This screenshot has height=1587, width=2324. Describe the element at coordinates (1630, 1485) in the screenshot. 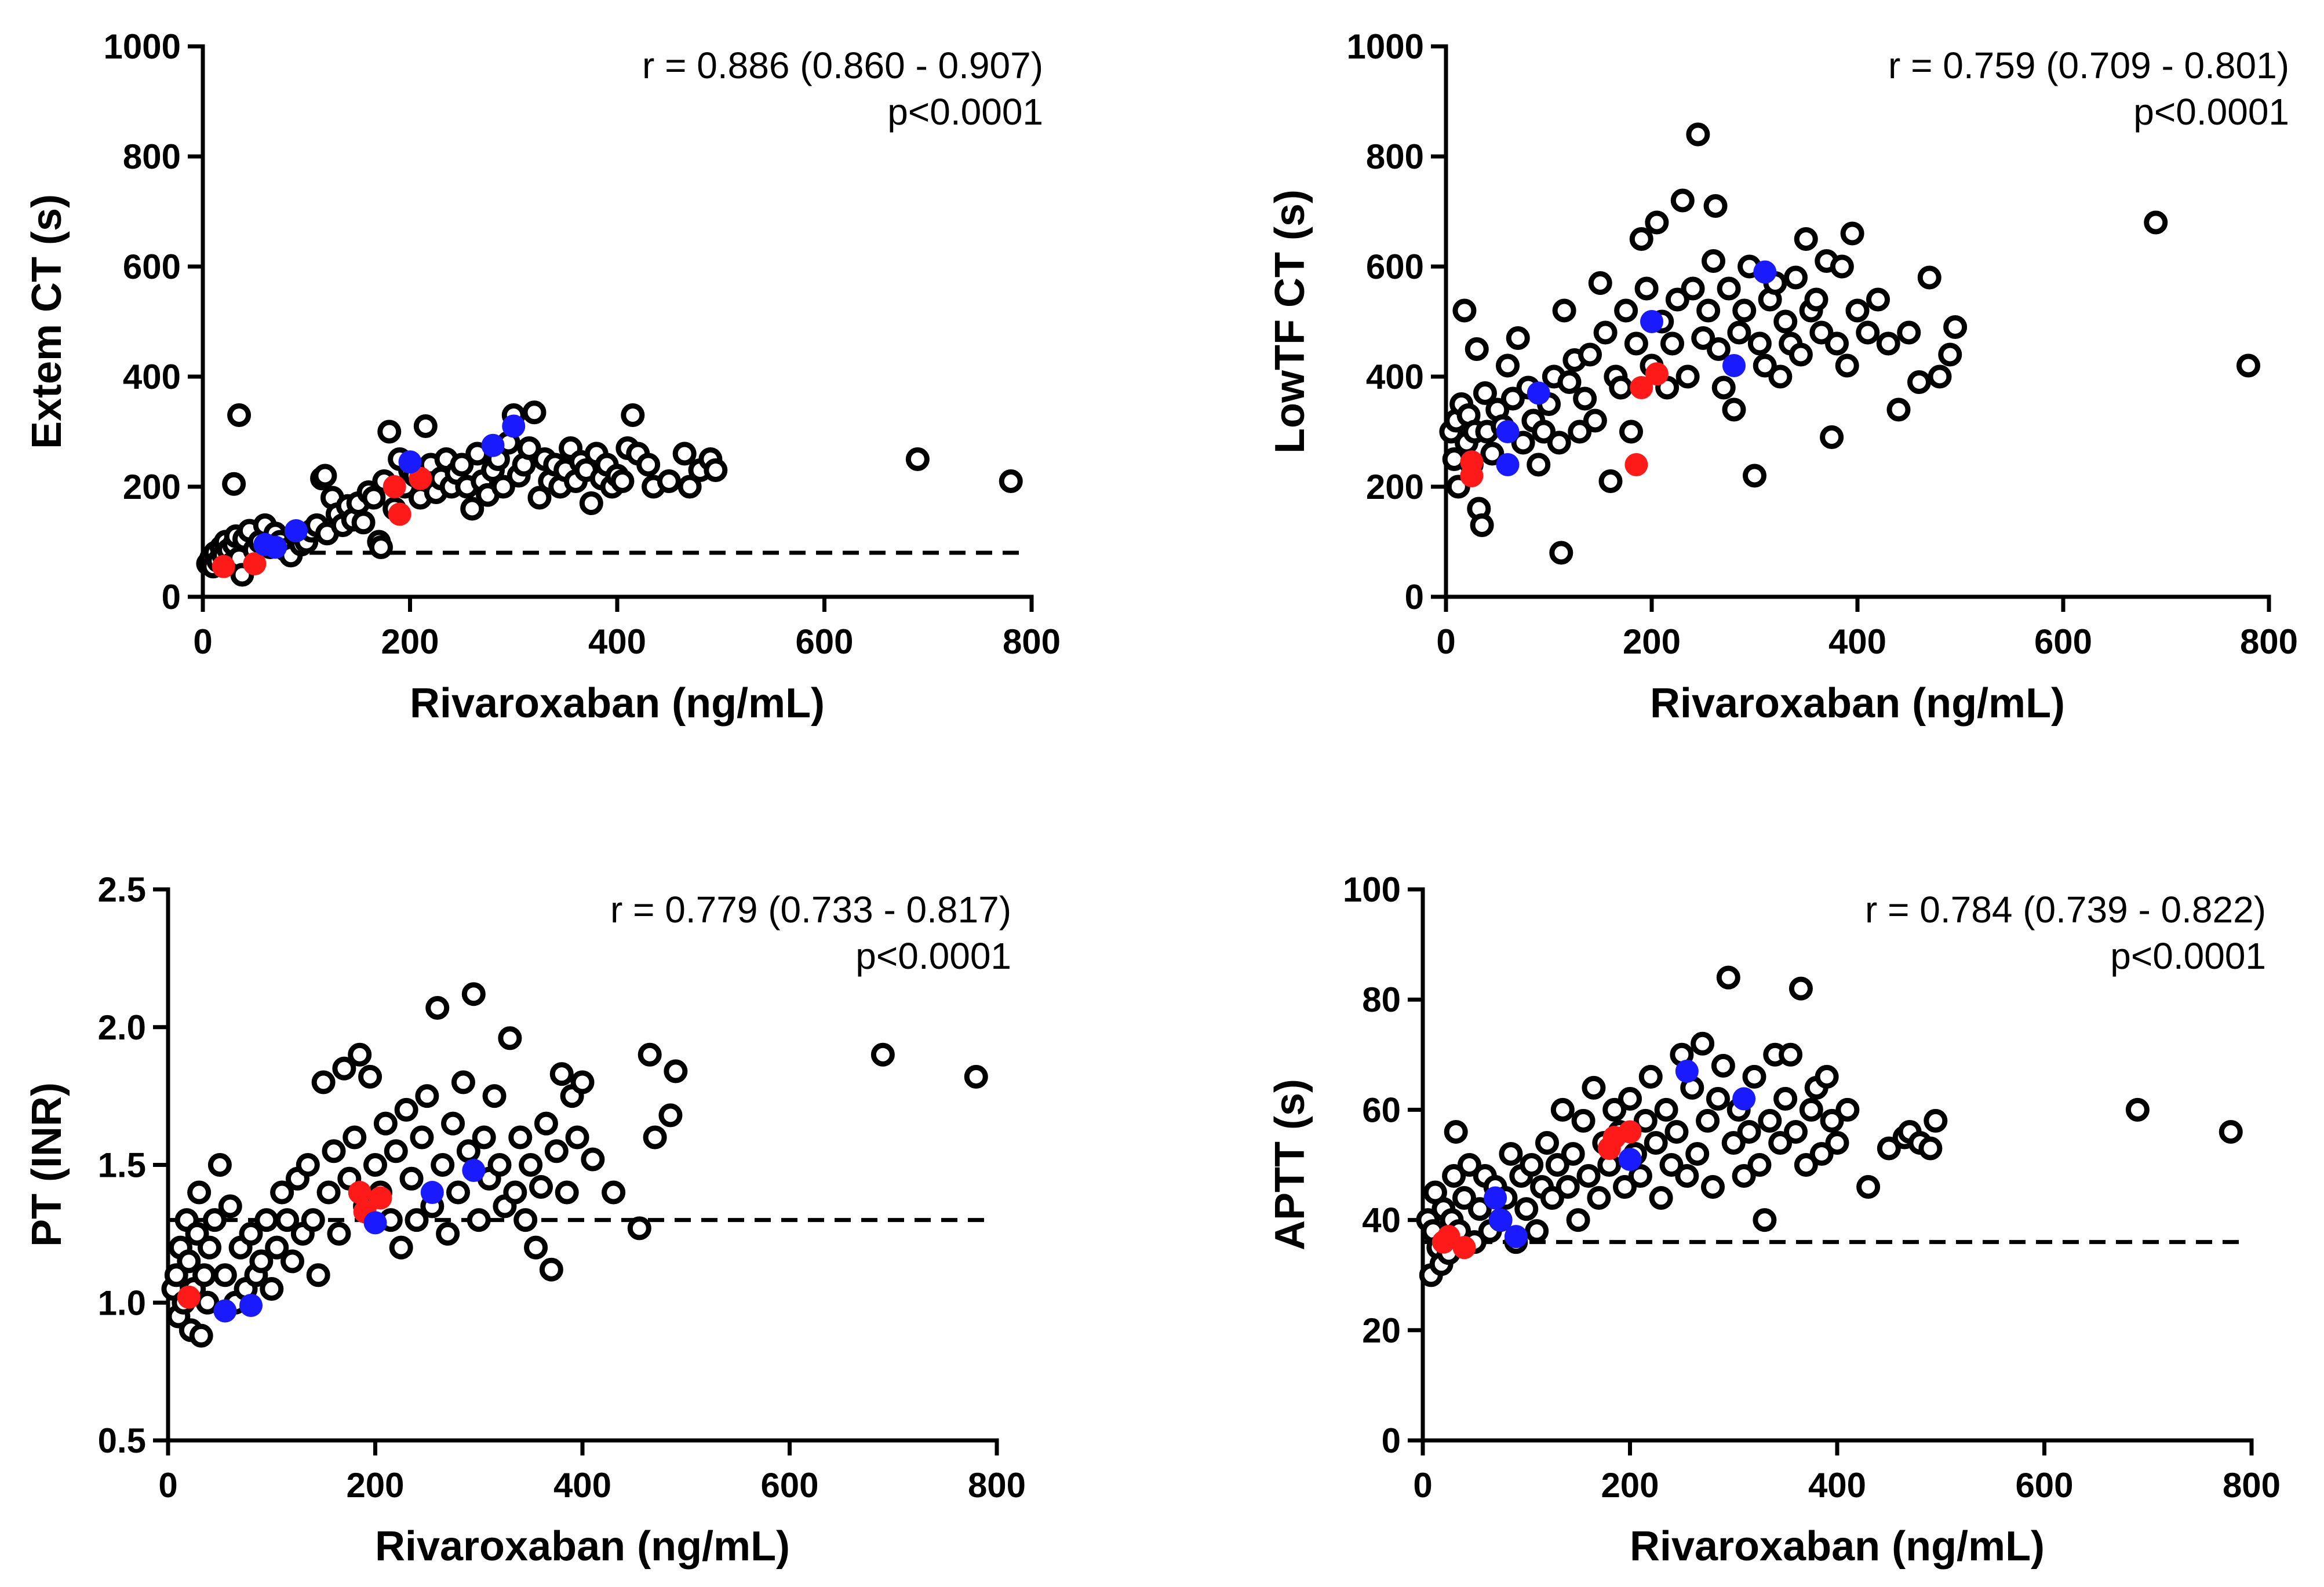

I see `x-tick-label: 200` at that location.